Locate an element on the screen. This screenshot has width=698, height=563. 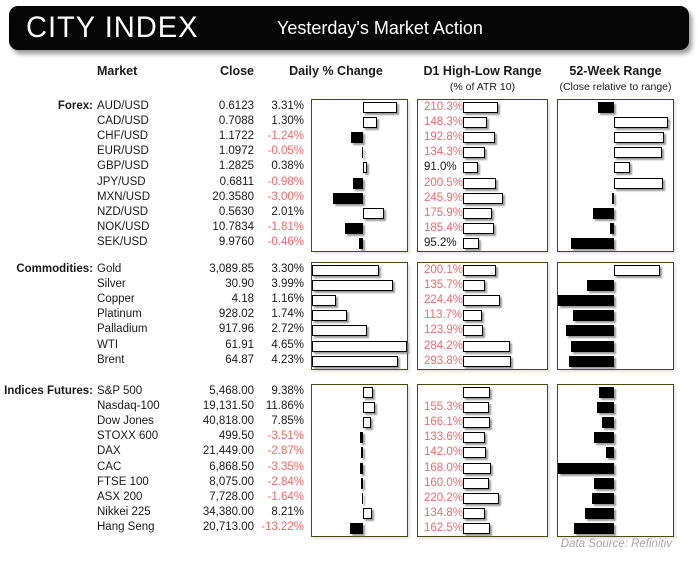
market-name: Gold is located at coordinates (109, 269).